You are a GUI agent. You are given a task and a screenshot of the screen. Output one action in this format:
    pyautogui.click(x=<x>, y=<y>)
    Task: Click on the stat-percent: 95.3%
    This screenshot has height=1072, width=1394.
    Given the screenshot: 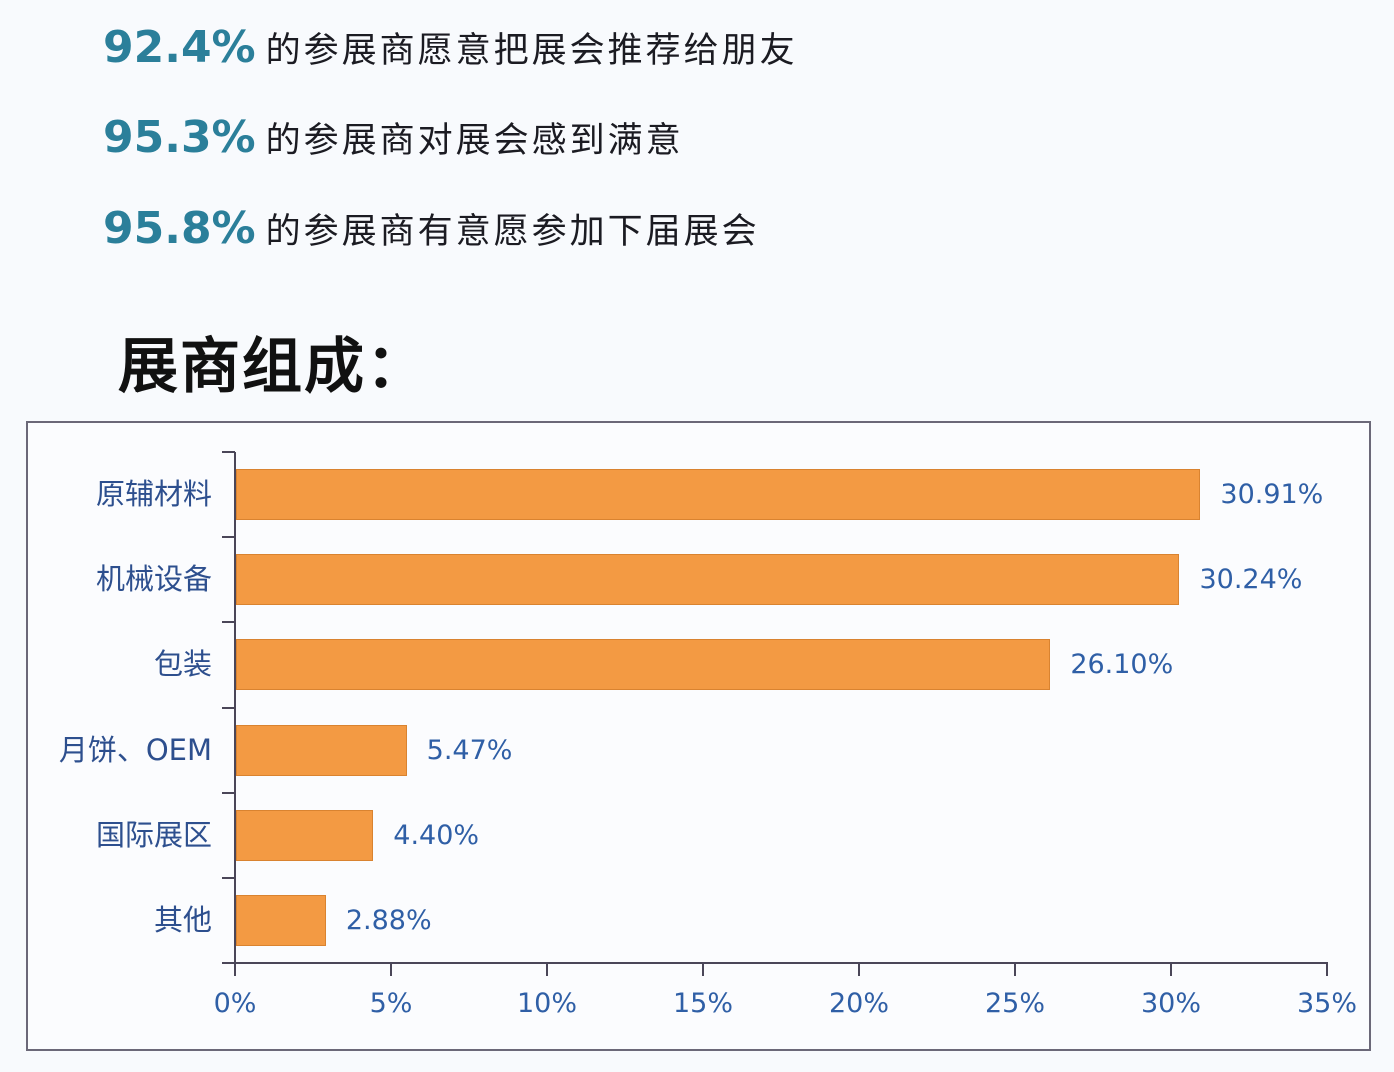 What is the action you would take?
    pyautogui.click(x=179, y=137)
    